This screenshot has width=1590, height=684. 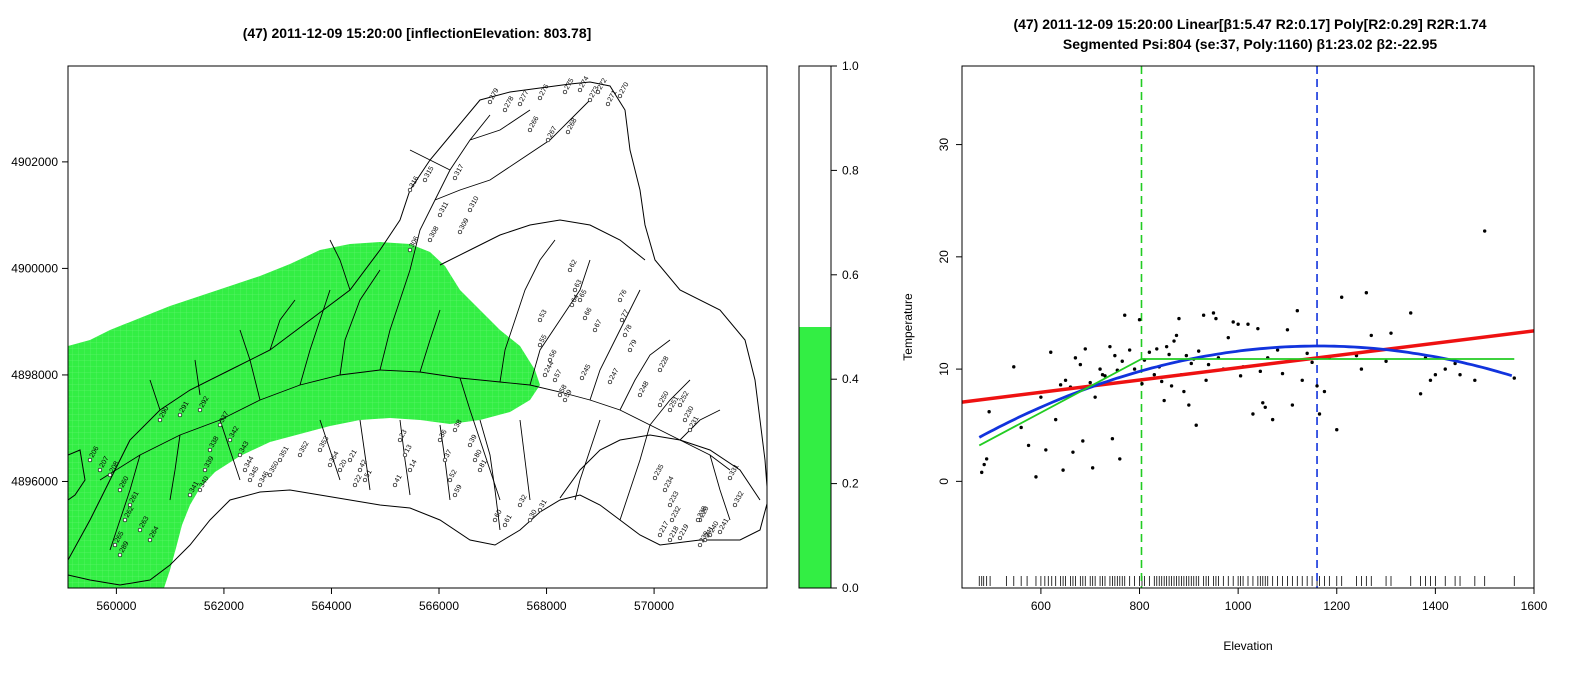 What do you see at coordinates (850, 379) in the screenshot?
I see `colorbar-tick-label: 0.4` at bounding box center [850, 379].